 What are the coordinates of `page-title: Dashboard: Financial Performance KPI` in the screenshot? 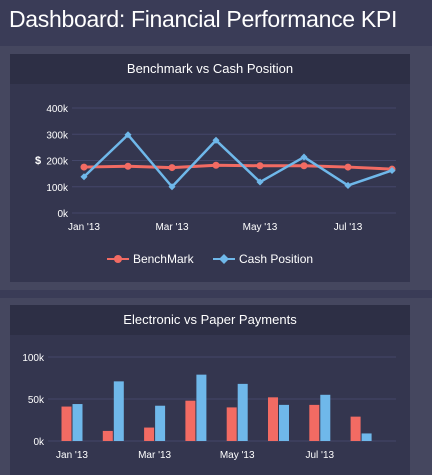 It's located at (203, 19).